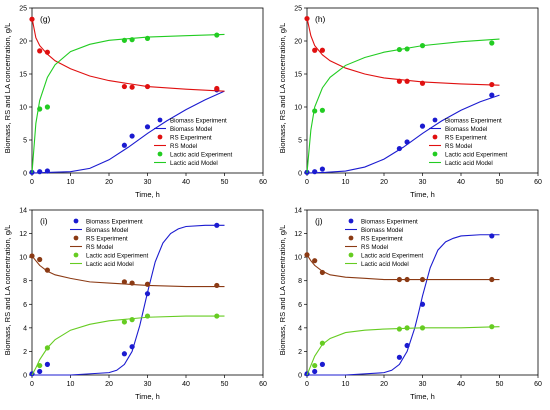  What do you see at coordinates (23, 75) in the screenshot?
I see `y-tick-label: 15` at bounding box center [23, 75].